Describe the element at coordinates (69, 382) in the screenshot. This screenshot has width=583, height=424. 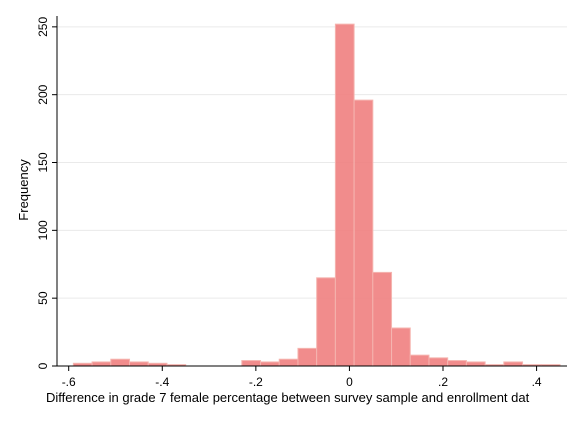
I see `x-tick-label: -.6` at that location.